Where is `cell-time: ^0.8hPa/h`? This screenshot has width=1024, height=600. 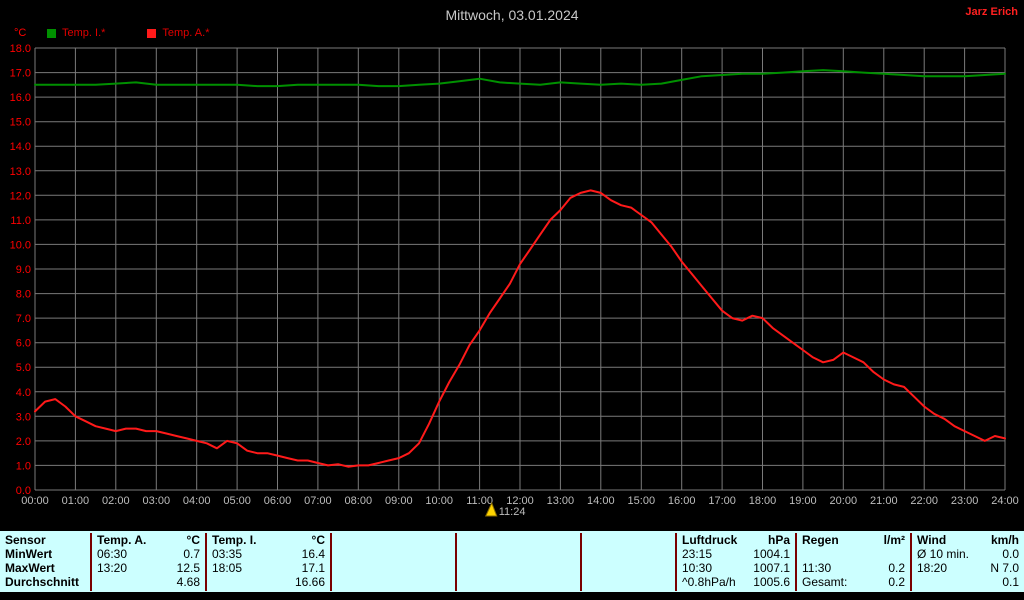 cell-time: ^0.8hPa/h is located at coordinates (709, 582).